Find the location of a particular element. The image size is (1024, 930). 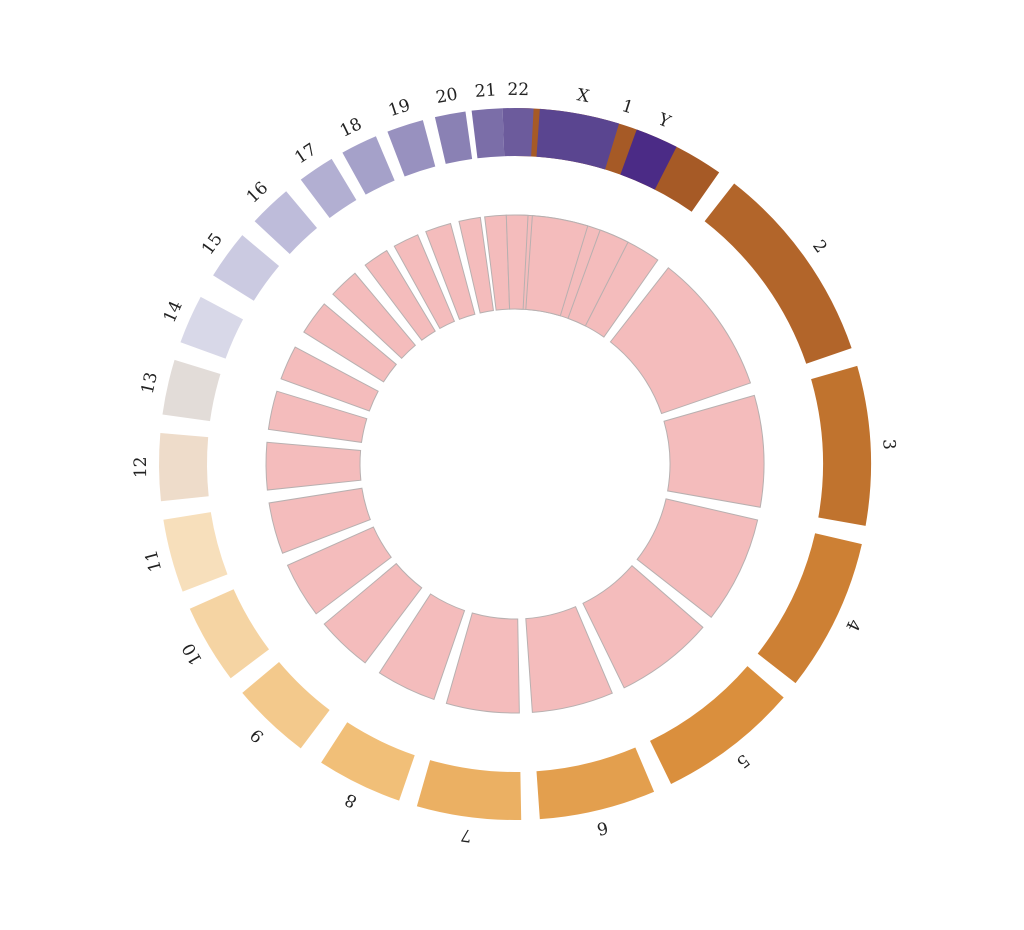

chromosome-label-17: 17 is located at coordinates (305, 154).